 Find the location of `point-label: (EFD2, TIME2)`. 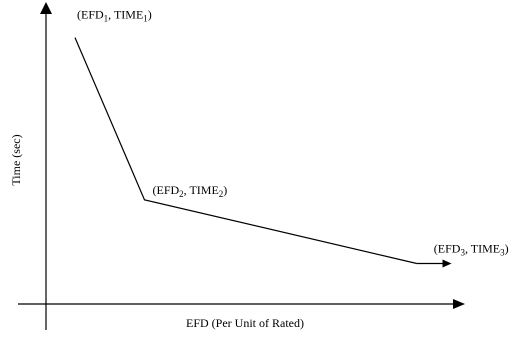

point-label: (EFD2, TIME2) is located at coordinates (190, 191).